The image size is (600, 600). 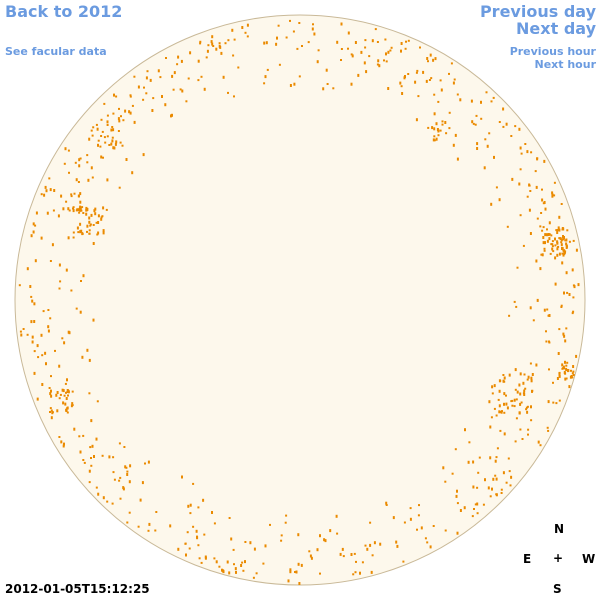 What do you see at coordinates (64, 11) in the screenshot?
I see `back-year-link: Back to 2012` at bounding box center [64, 11].